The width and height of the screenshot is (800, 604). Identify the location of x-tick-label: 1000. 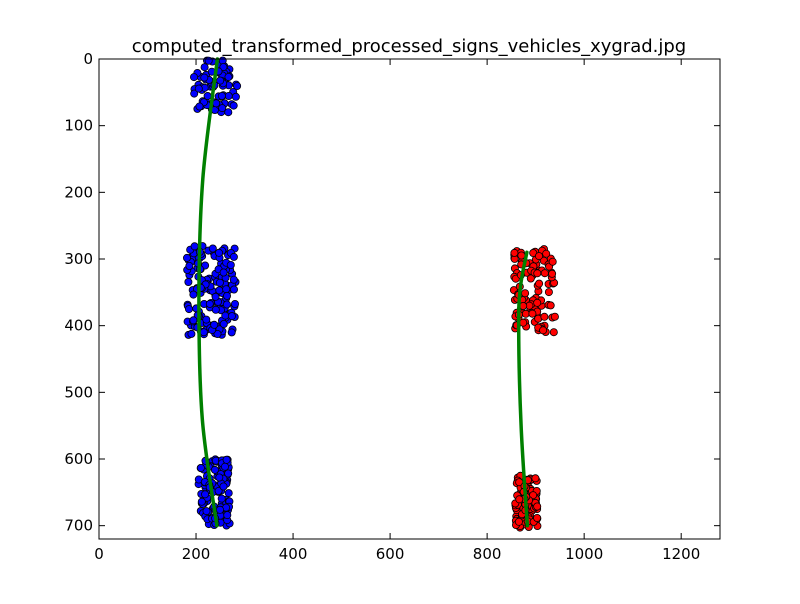
(584, 554).